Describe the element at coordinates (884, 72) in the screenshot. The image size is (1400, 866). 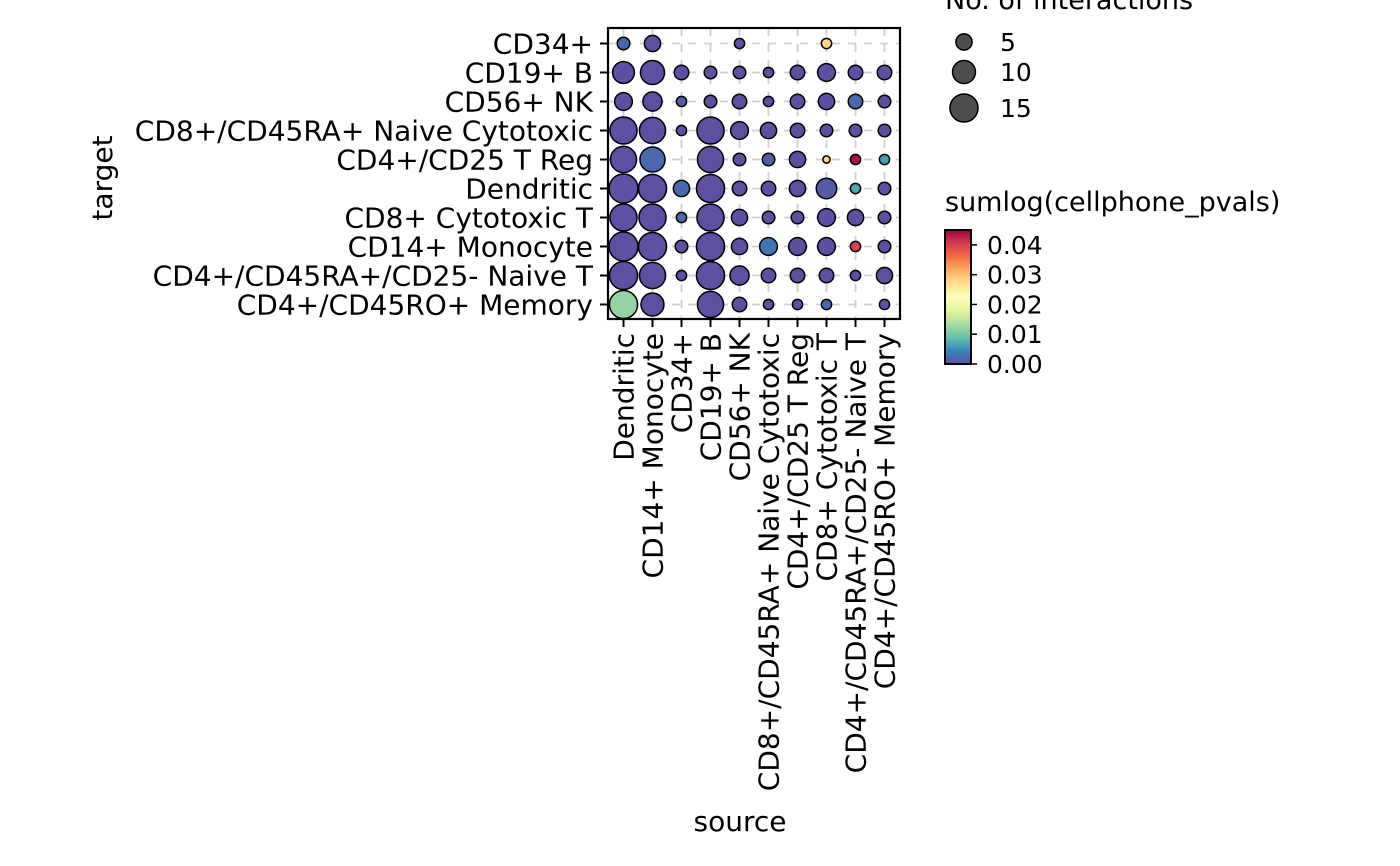
I see `dot-cd4-cd45ro-memory-to-cd19-b` at that location.